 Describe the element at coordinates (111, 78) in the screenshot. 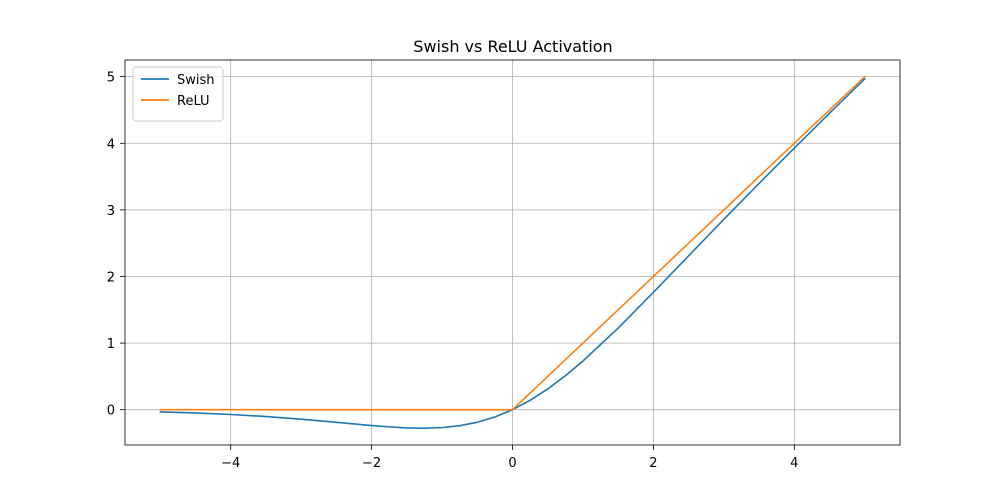

I see `y-tick-label: 5` at that location.